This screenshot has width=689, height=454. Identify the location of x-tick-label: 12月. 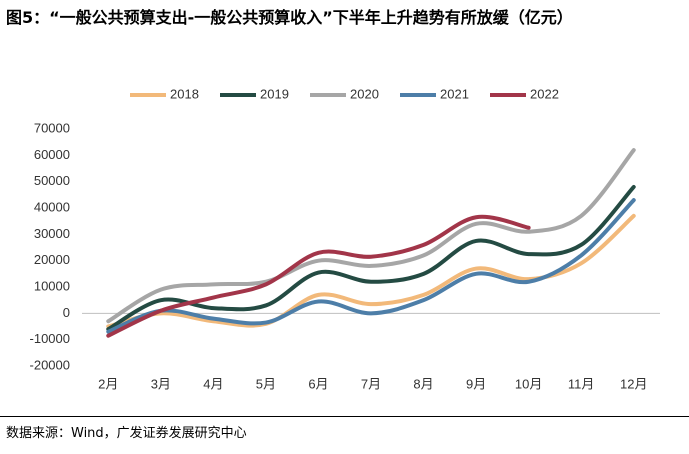
(633, 383).